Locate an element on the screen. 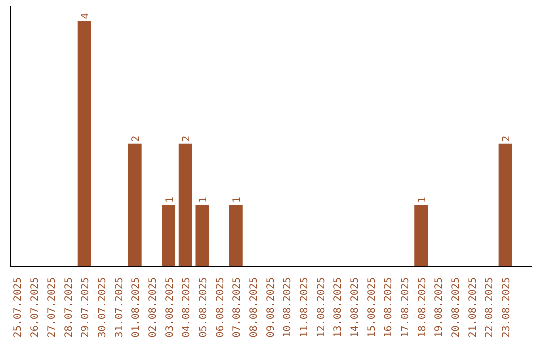 This screenshot has width=540, height=340. x-tick-label: 20.08.2025 is located at coordinates (456, 307).